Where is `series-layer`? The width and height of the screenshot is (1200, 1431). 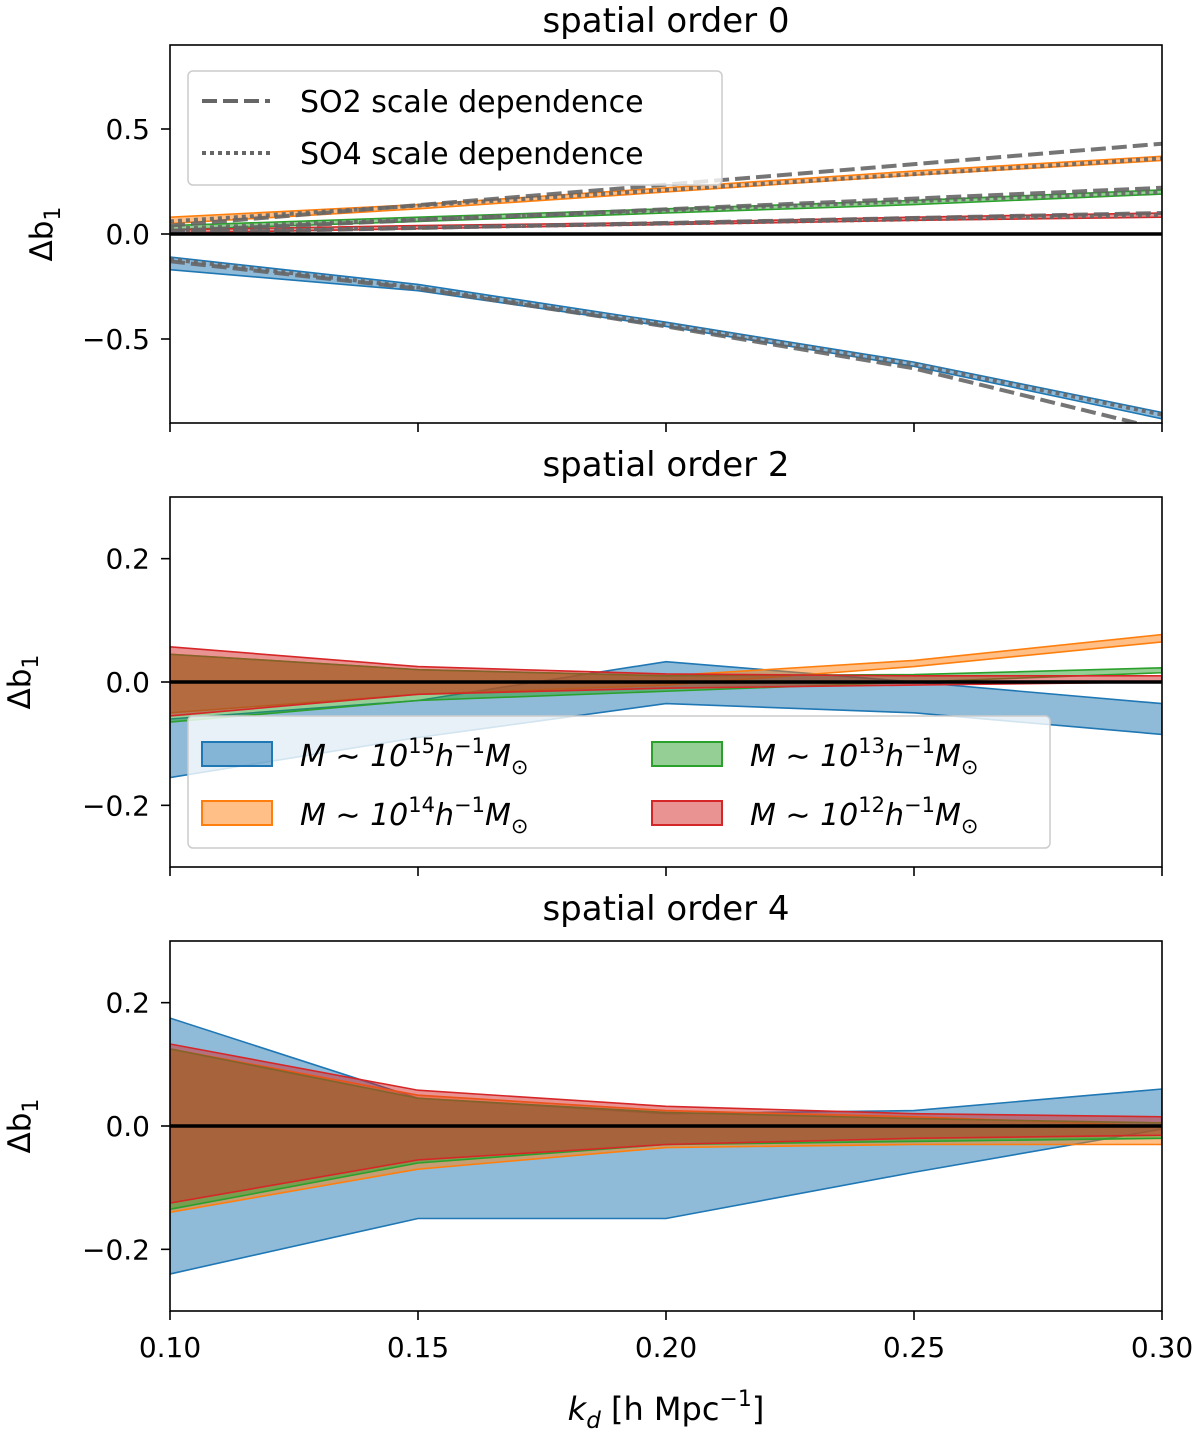 series-layer is located at coordinates (666, 1146).